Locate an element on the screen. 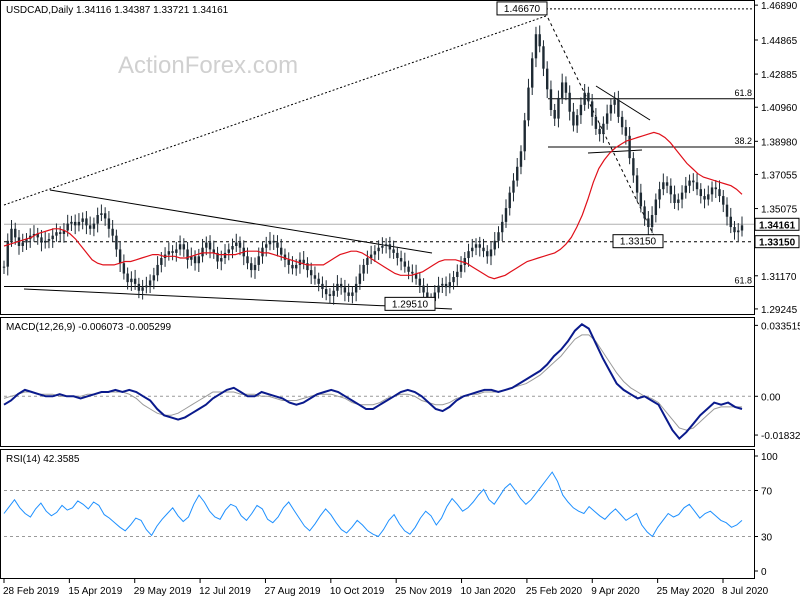 This screenshot has height=600, width=800. upper-falling-trendline is located at coordinates (241, 221).